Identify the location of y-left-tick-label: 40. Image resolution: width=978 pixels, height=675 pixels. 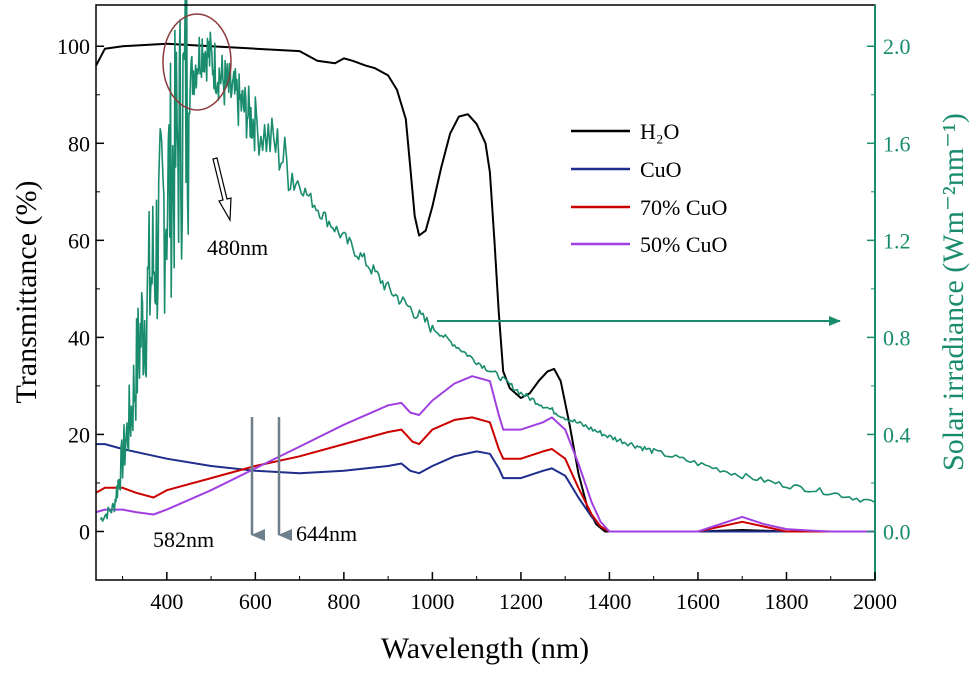
(79, 337).